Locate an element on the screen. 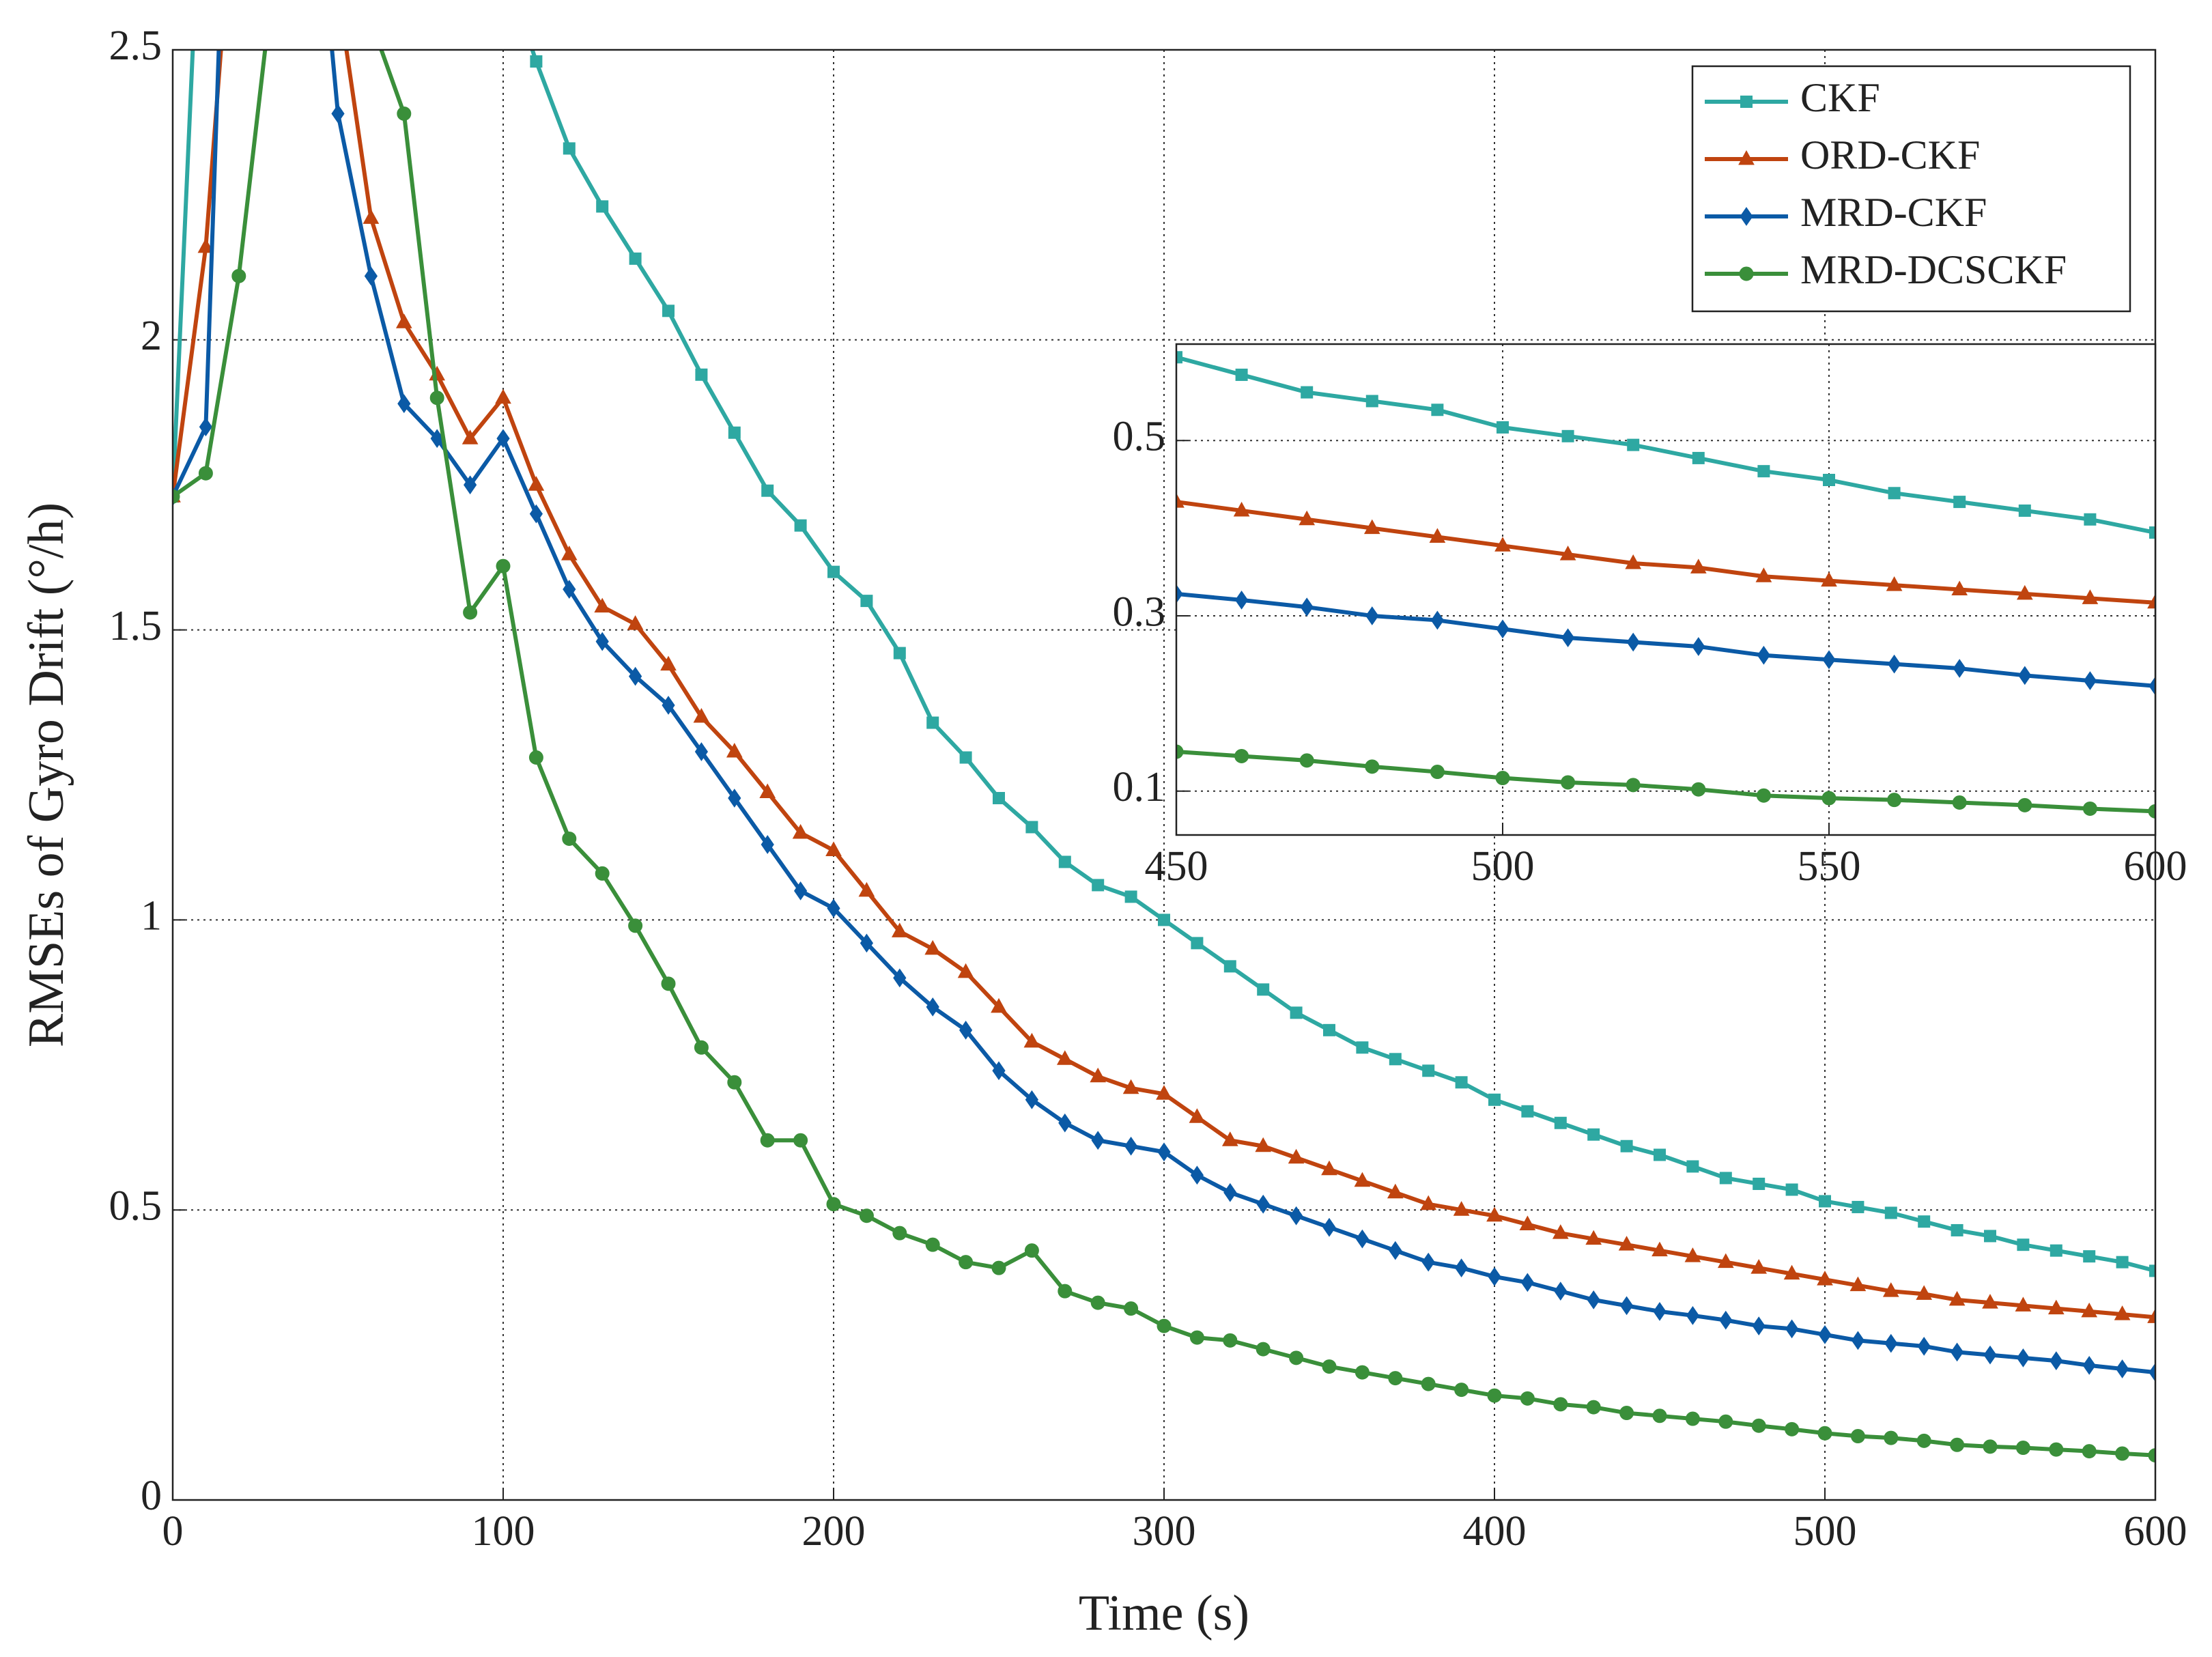  y-tick-label: 0.3 is located at coordinates (1139, 612).